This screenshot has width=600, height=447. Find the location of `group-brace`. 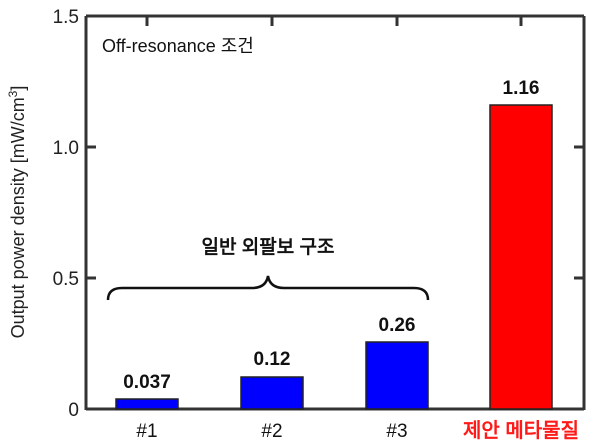

group-brace is located at coordinates (268, 288).